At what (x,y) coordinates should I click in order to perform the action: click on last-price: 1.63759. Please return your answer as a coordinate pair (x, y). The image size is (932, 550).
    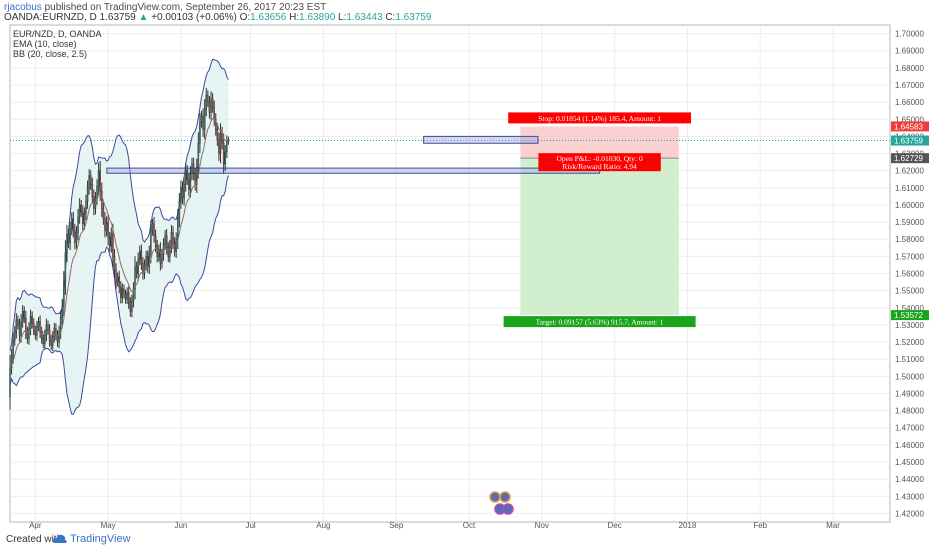
    Looking at the image, I should click on (117, 17).